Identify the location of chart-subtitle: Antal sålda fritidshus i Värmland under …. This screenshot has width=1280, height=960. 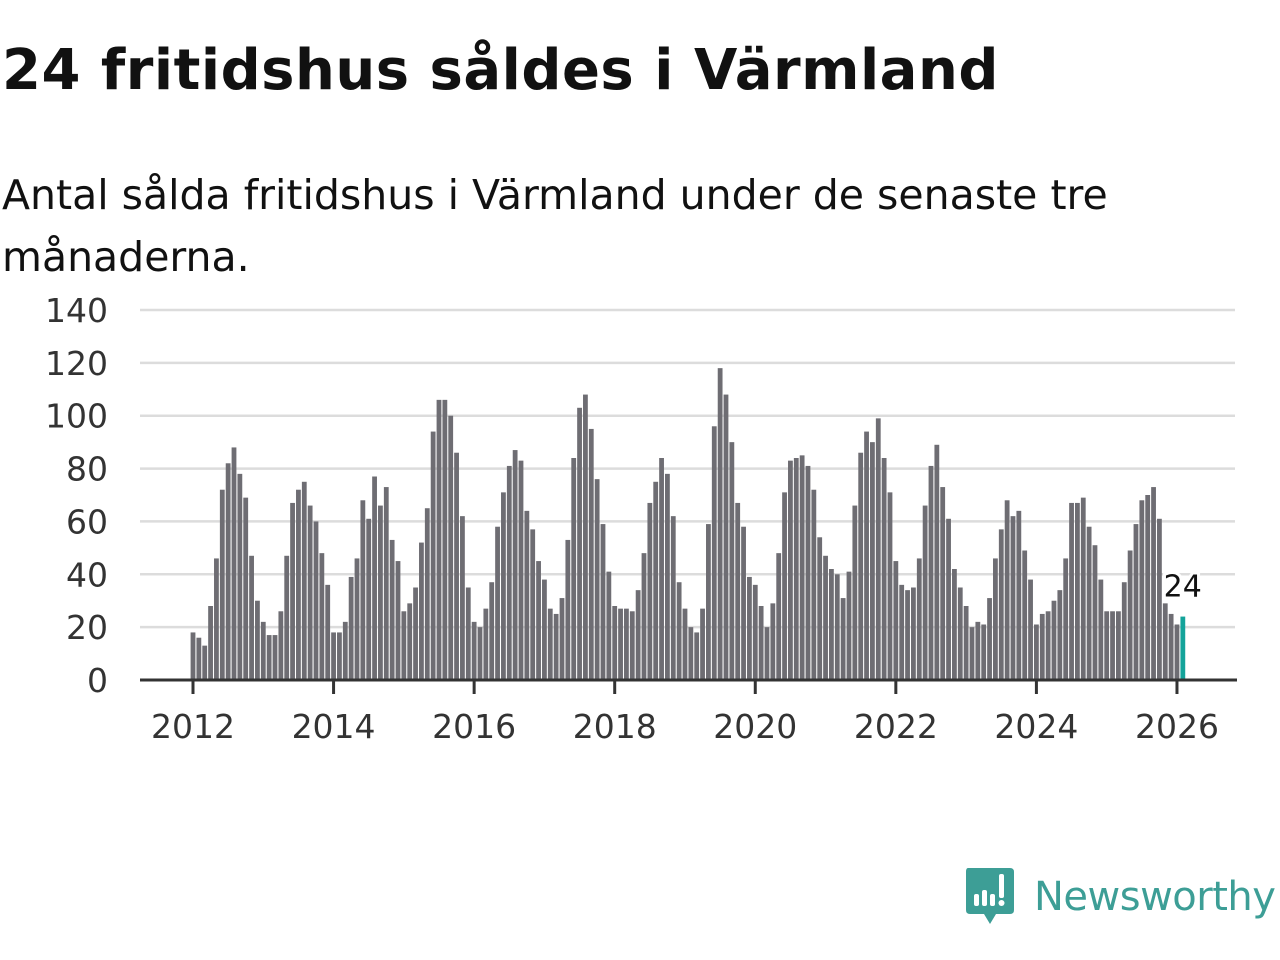
(555, 226).